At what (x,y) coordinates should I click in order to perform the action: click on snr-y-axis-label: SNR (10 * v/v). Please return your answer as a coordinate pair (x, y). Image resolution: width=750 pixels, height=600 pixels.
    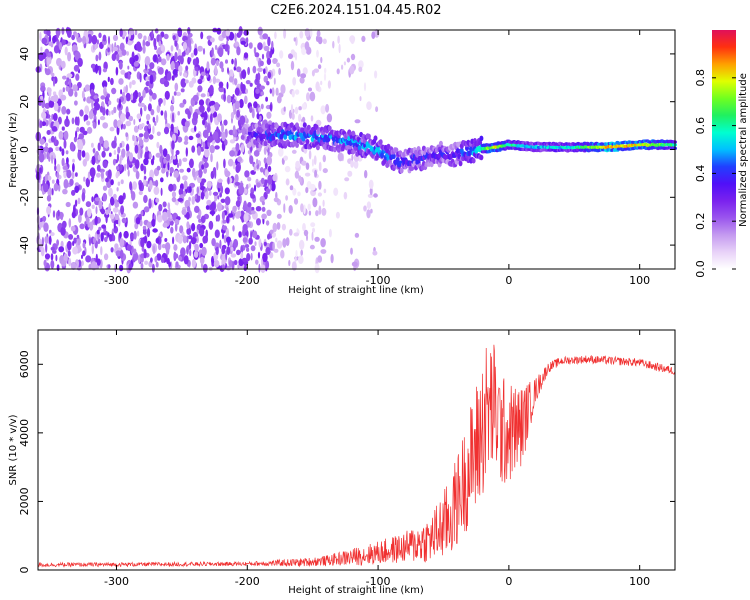
    Looking at the image, I should click on (13, 449).